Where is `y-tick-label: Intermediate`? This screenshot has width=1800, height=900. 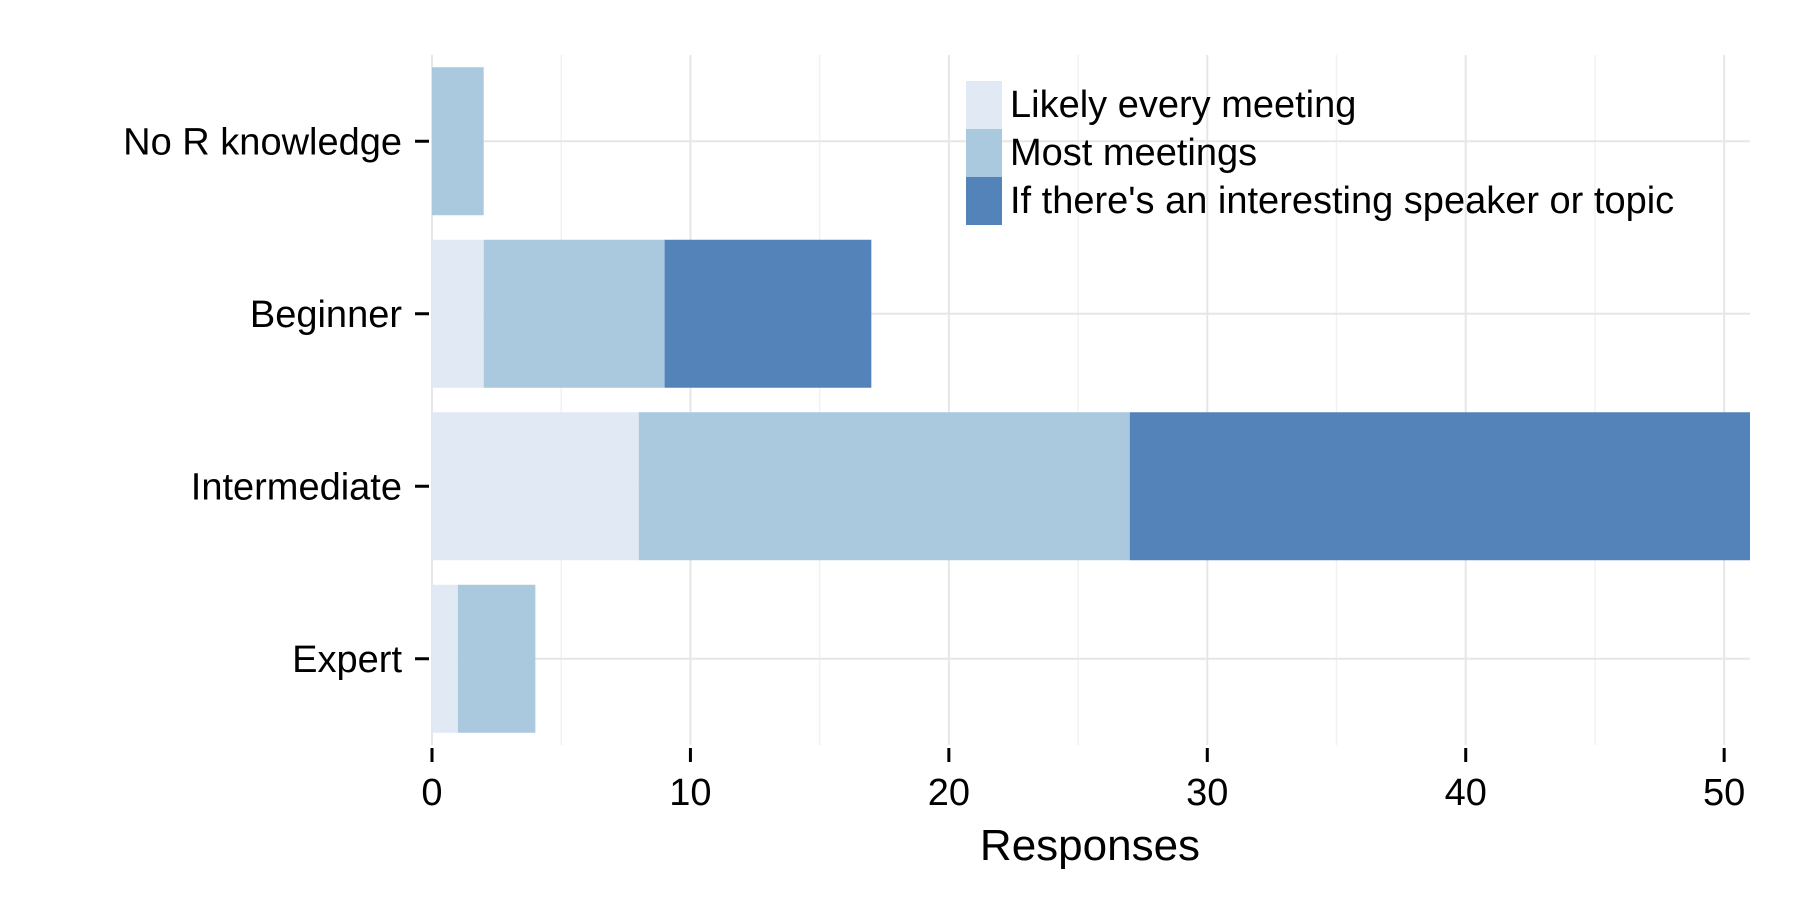 y-tick-label: Intermediate is located at coordinates (296, 487).